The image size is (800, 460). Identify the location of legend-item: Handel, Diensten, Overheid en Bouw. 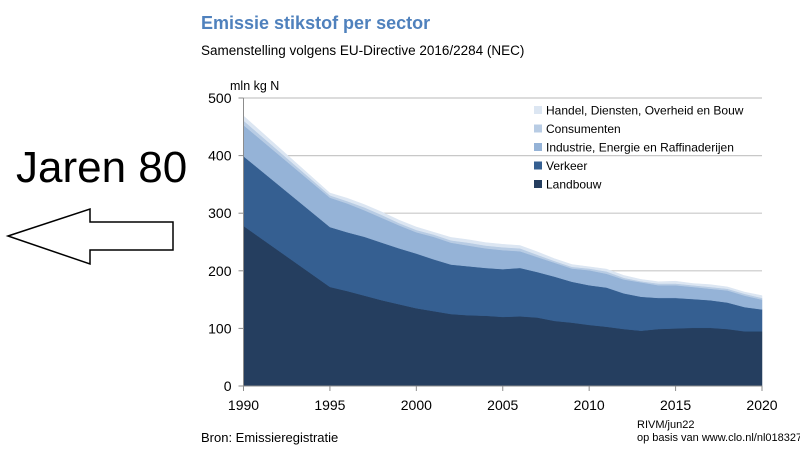
(639, 111).